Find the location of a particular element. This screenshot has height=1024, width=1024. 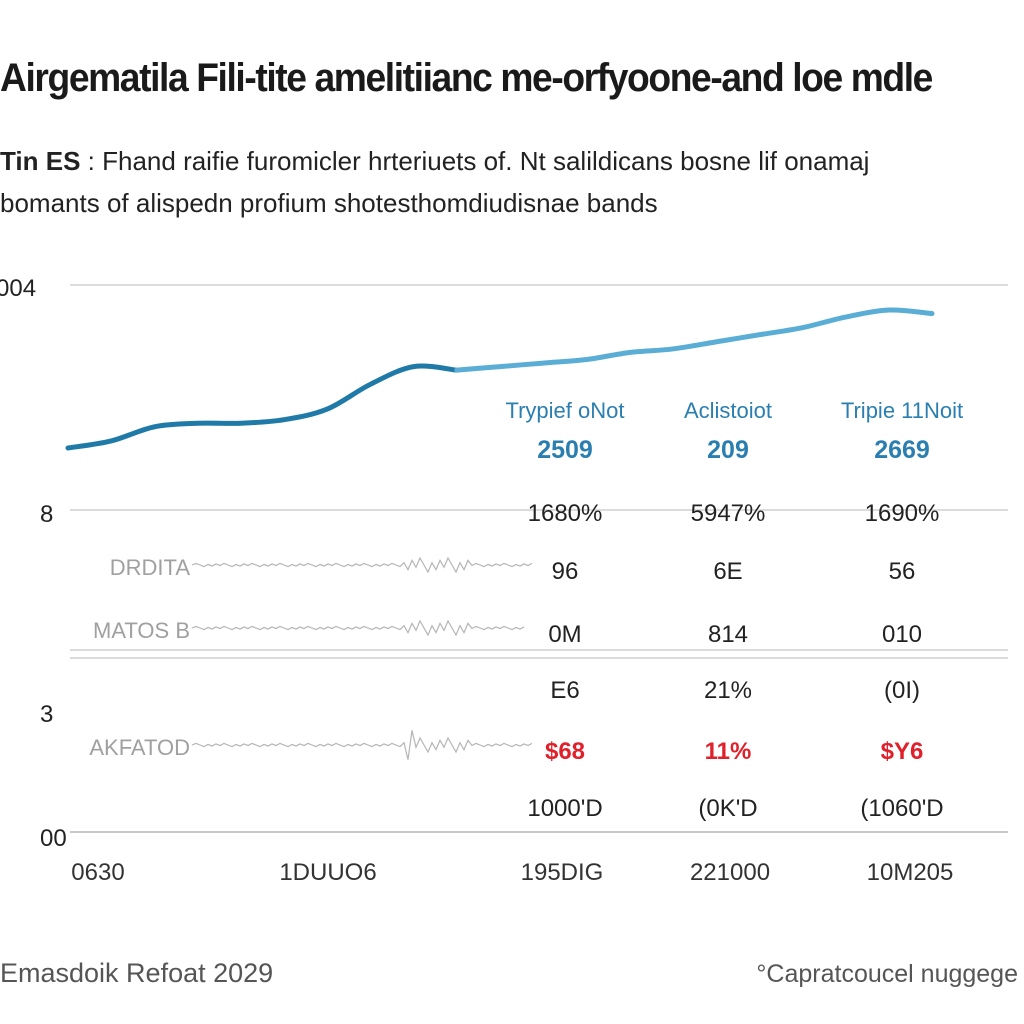

table-cell: (0K'D is located at coordinates (727, 808).